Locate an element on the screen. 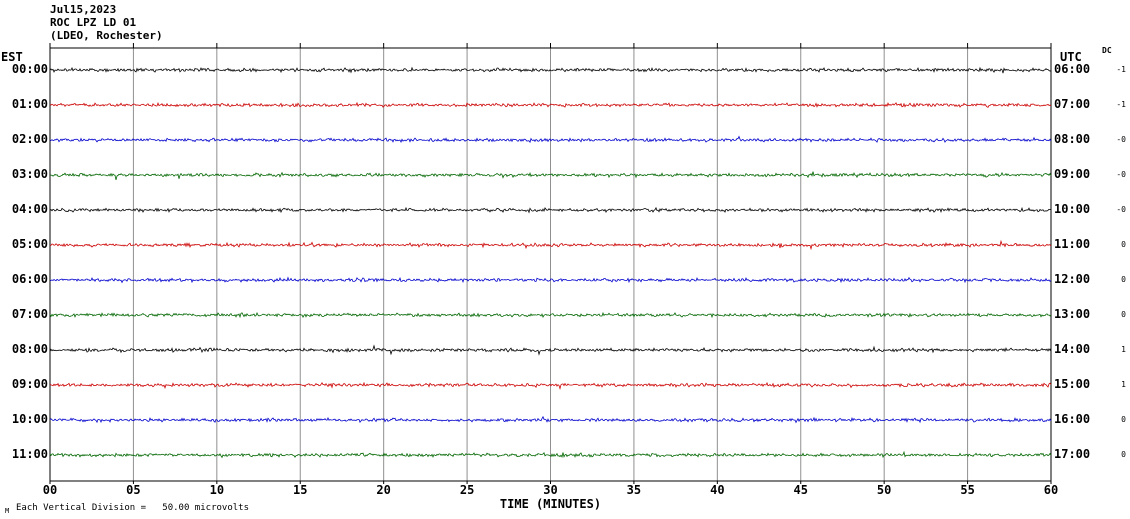 Image resolution: width=1130 pixels, height=519 pixels. row-label-utc: 07:00 is located at coordinates (1072, 104).